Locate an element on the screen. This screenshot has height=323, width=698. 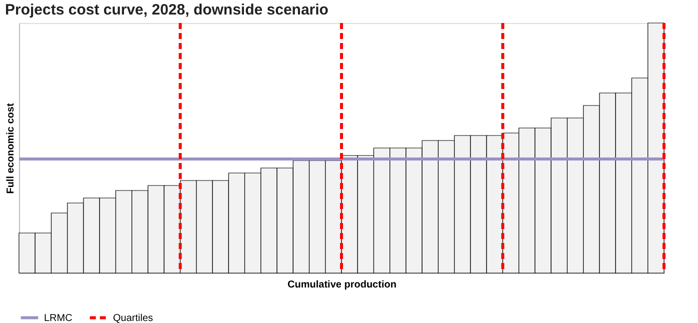
text: Quartiles is located at coordinates (133, 317).